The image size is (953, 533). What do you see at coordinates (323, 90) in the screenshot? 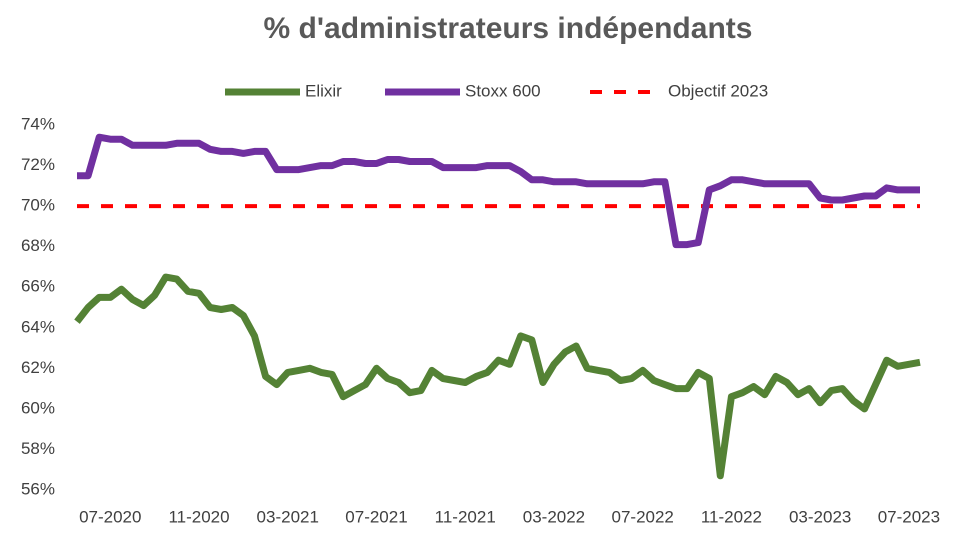
I see `legend-label: Elixir` at bounding box center [323, 90].